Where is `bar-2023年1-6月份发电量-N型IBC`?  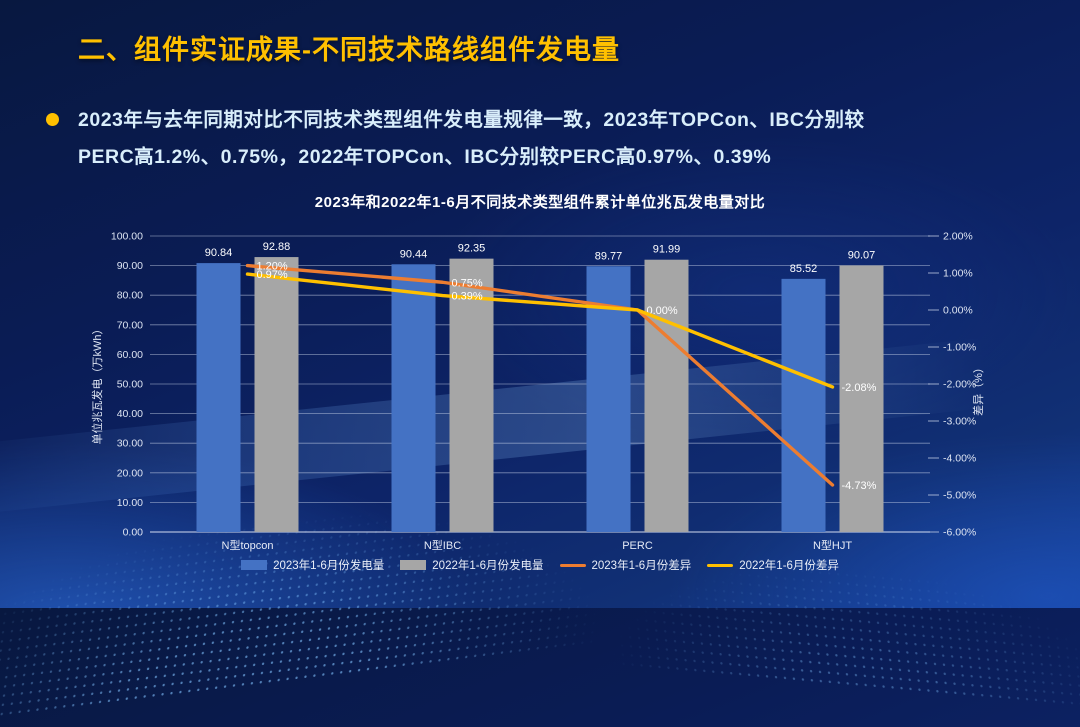
bar-2023年1-6月份发电量-N型IBC is located at coordinates (413, 398).